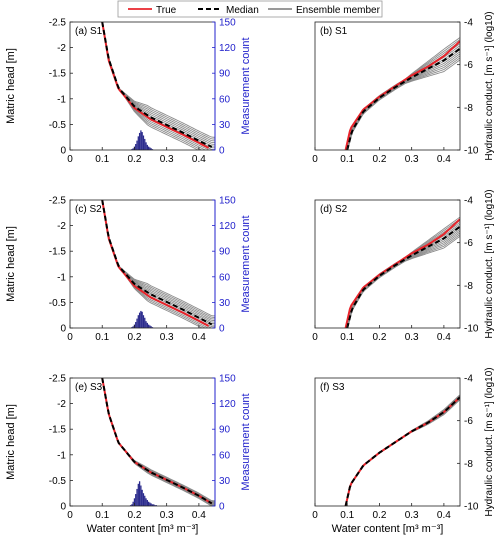  Describe the element at coordinates (58, 125) in the screenshot. I see `y-tick-label: -0.5` at that location.